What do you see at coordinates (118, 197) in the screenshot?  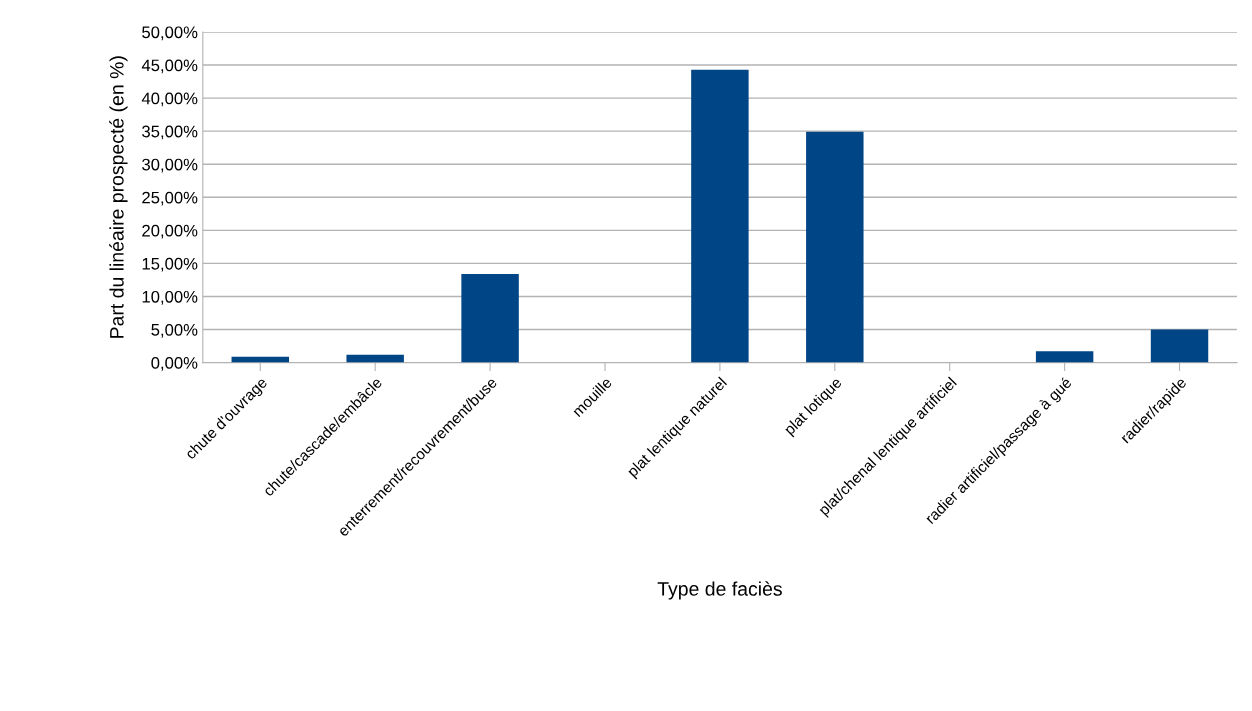 I see `y-axis-title: Part du linéaire prospecté (en %)` at bounding box center [118, 197].